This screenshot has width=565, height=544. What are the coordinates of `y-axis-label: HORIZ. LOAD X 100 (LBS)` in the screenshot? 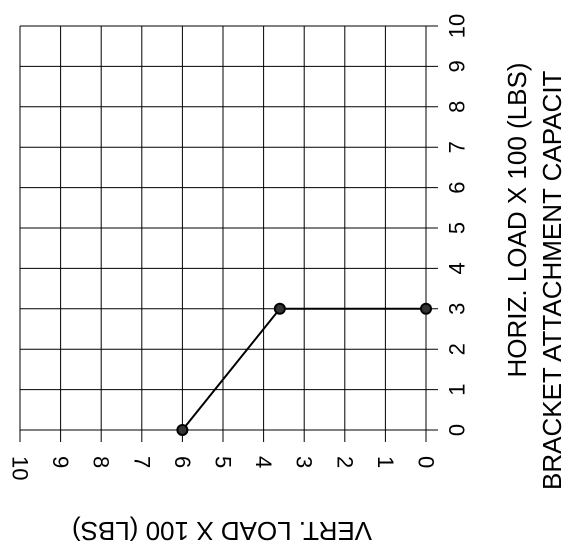 It's located at (517, 220).